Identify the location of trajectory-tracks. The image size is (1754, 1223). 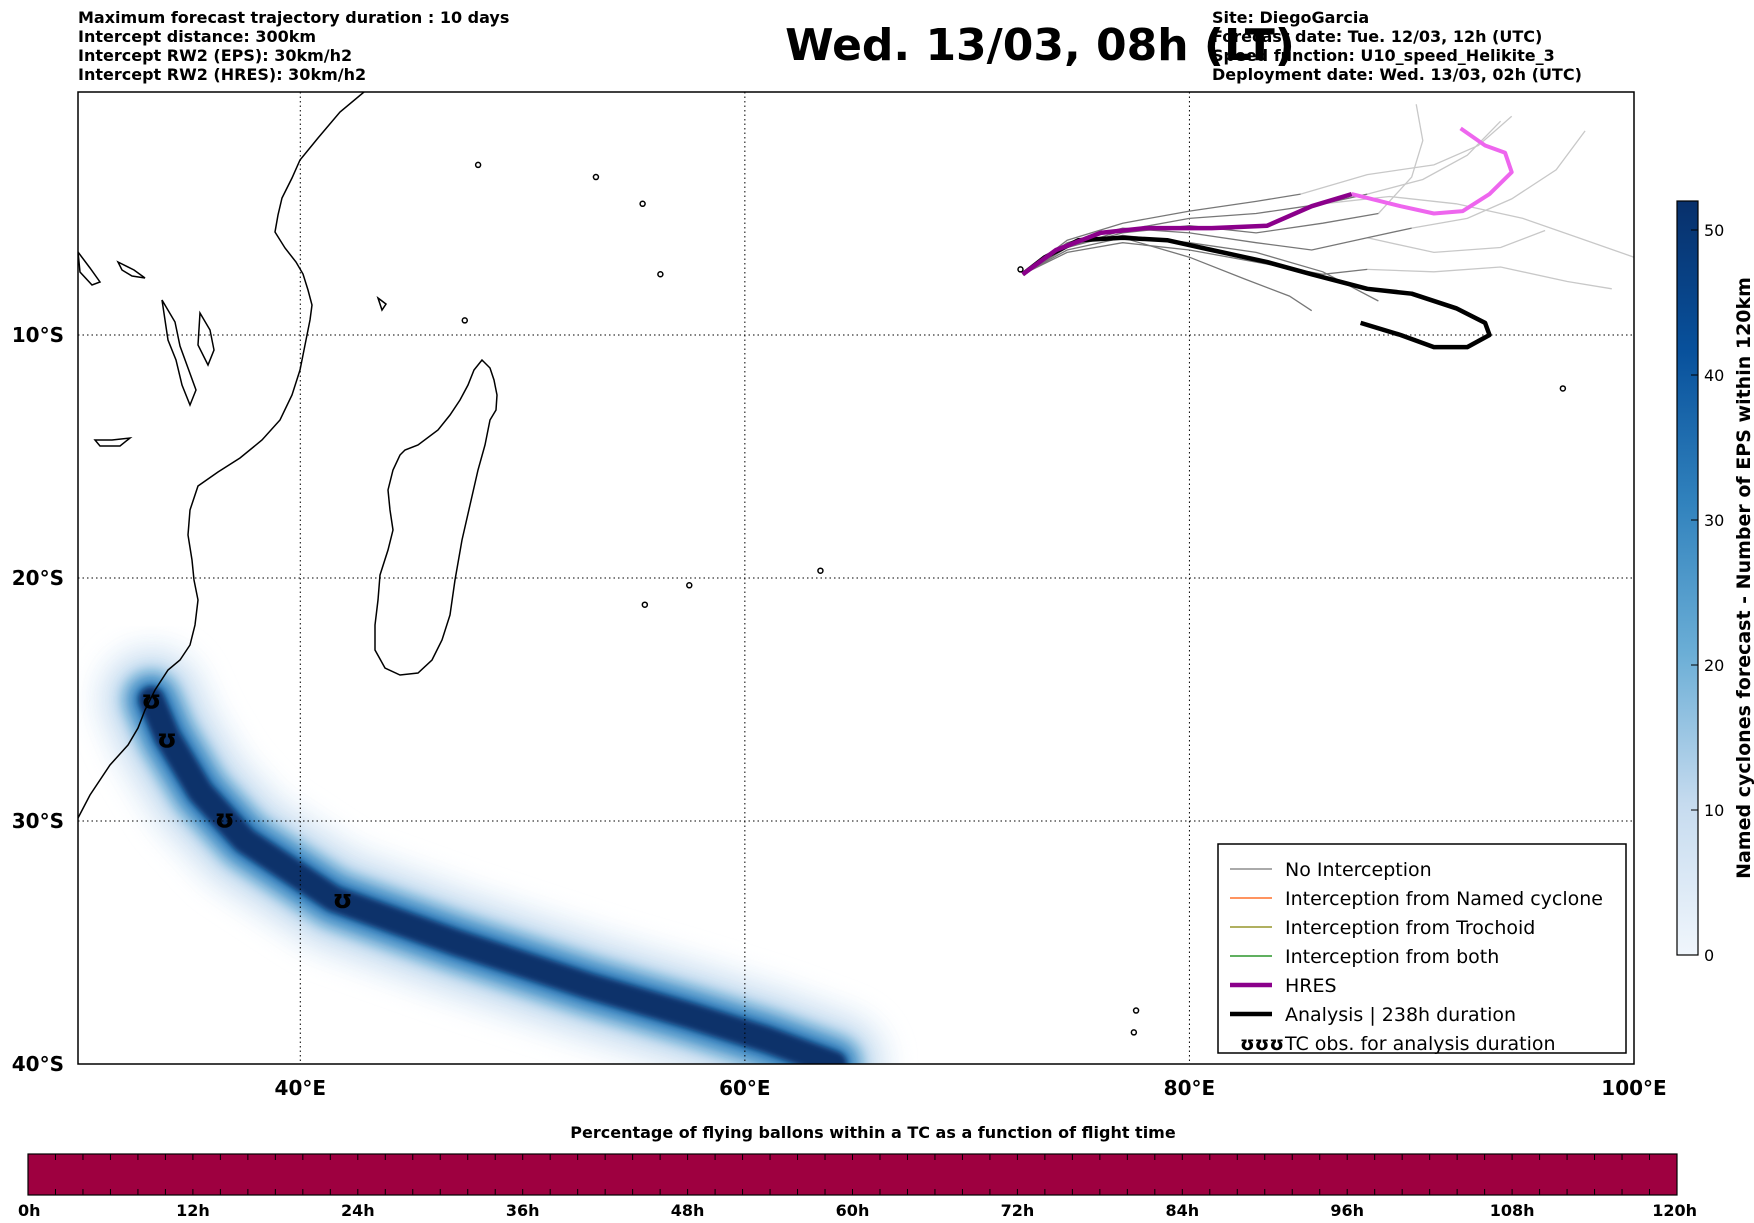
(1327, 227).